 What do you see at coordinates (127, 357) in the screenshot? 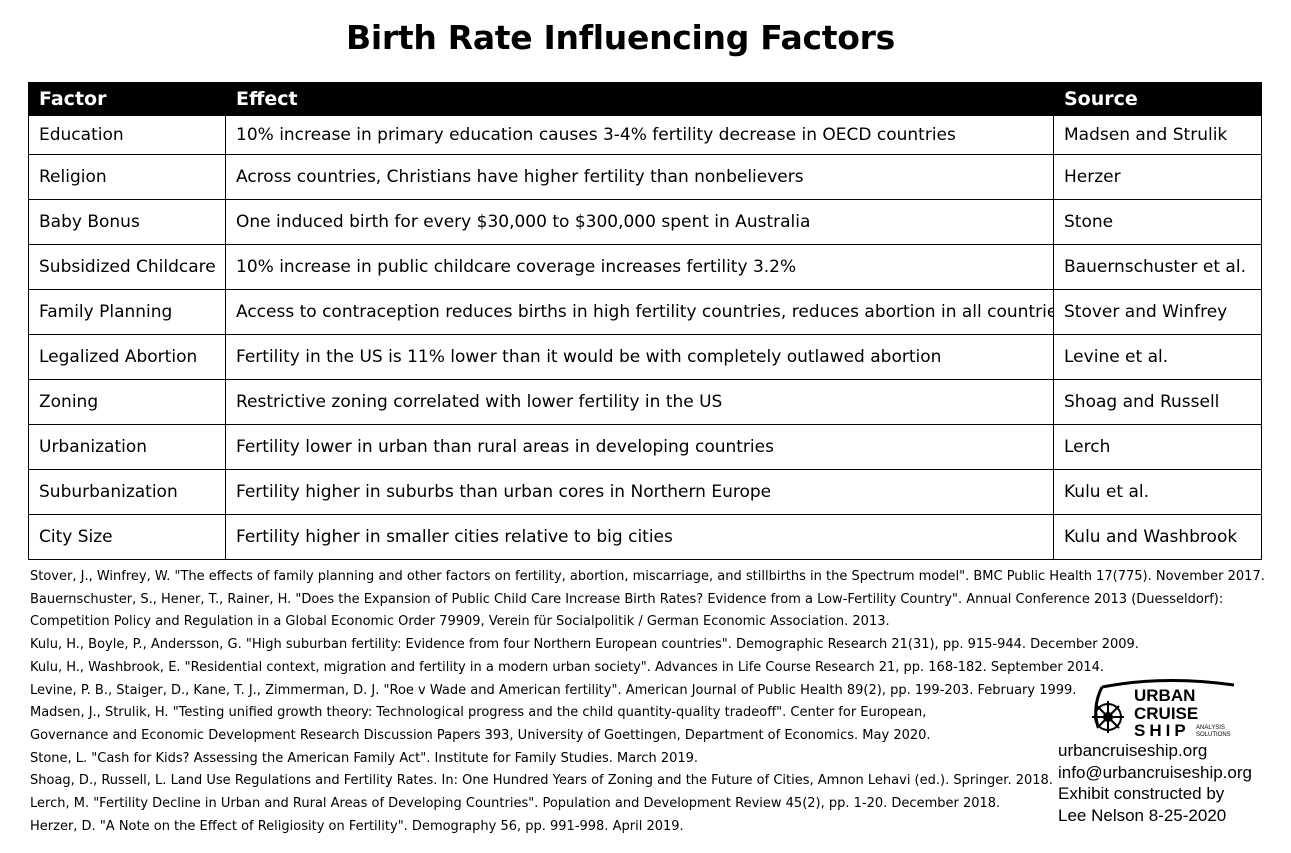
I see `factor-cell: Legalized Abortion` at bounding box center [127, 357].